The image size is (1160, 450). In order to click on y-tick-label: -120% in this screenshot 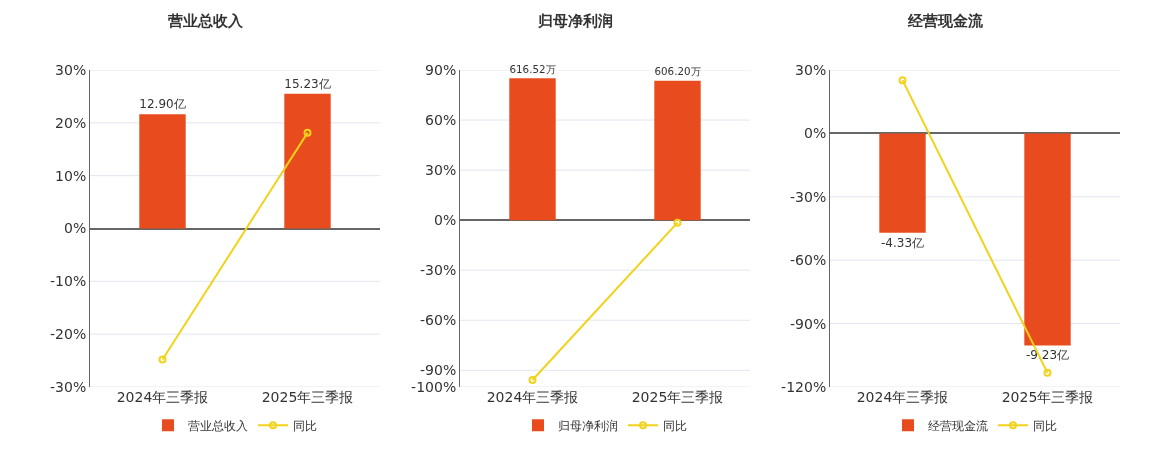, I will do `click(804, 386)`.